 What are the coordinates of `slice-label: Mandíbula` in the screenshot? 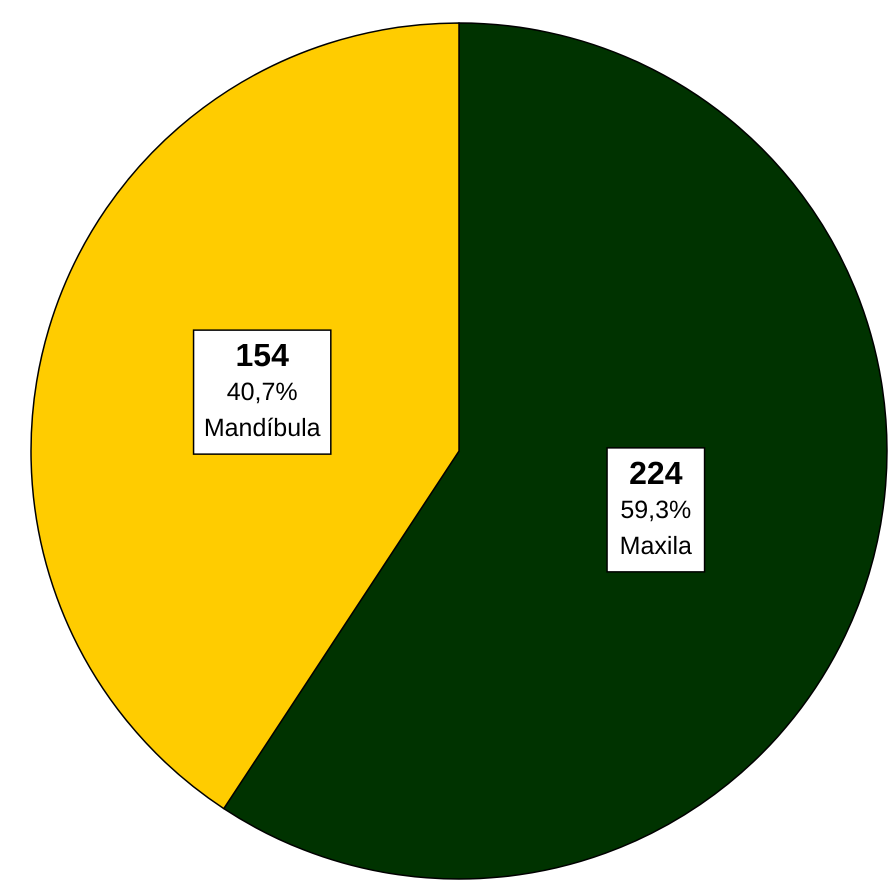 It's located at (262, 428).